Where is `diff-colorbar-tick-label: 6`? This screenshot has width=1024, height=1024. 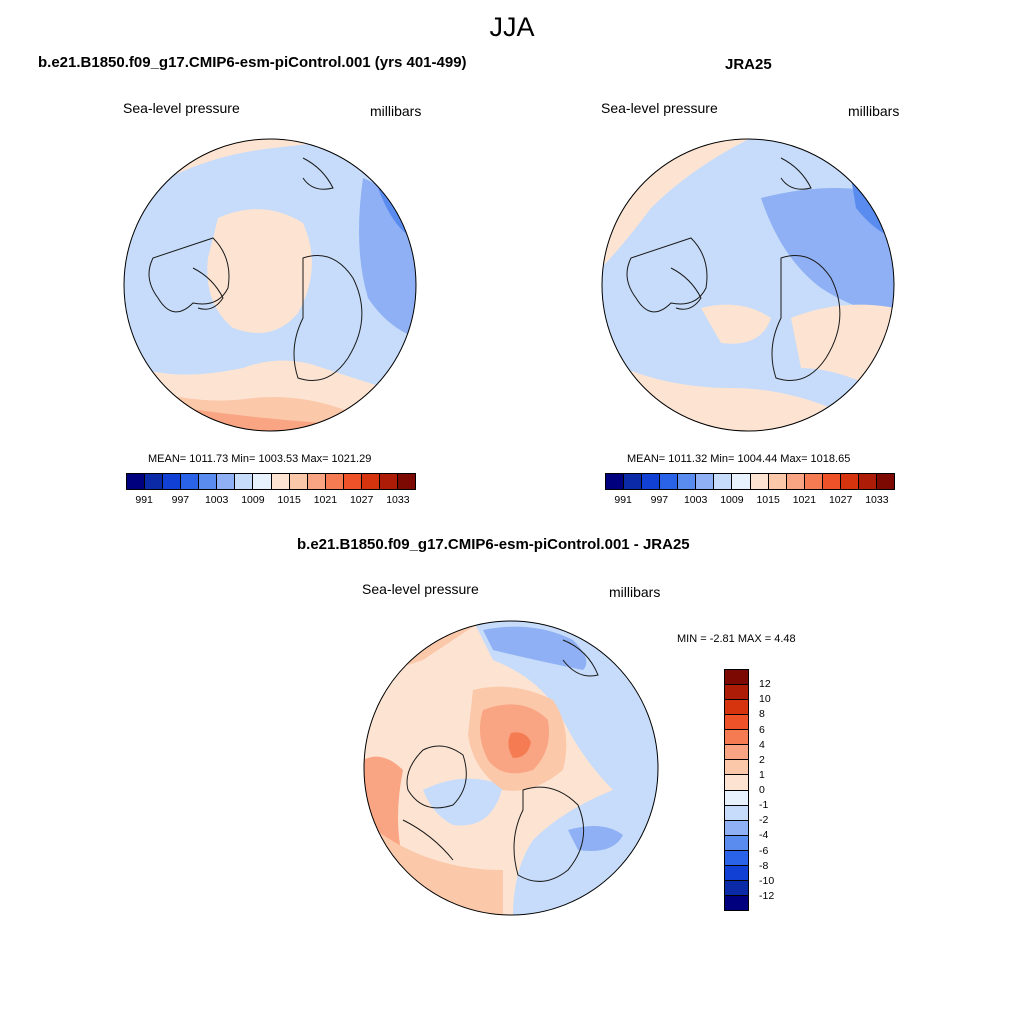
diff-colorbar-tick-label: 6 is located at coordinates (762, 729).